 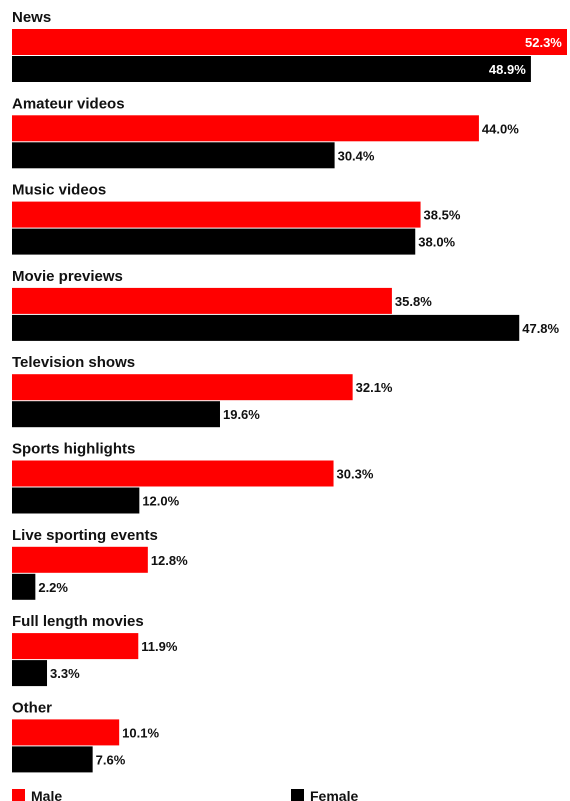 I want to click on category-label: Live sporting events, so click(x=85, y=535).